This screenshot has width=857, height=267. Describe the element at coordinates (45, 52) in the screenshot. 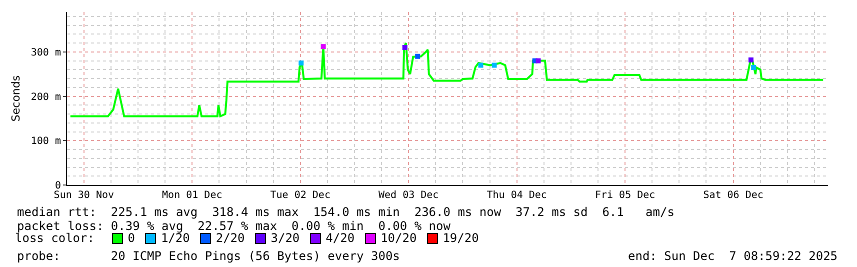

I see `y-tick-label: 300 m` at that location.